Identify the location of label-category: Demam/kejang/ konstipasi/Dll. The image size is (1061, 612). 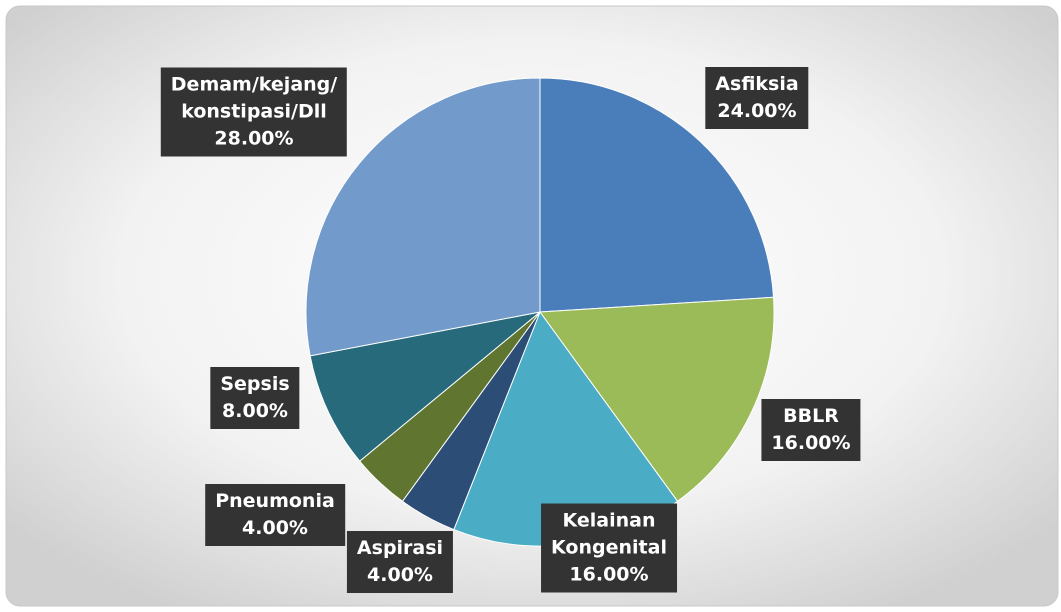
(254, 98).